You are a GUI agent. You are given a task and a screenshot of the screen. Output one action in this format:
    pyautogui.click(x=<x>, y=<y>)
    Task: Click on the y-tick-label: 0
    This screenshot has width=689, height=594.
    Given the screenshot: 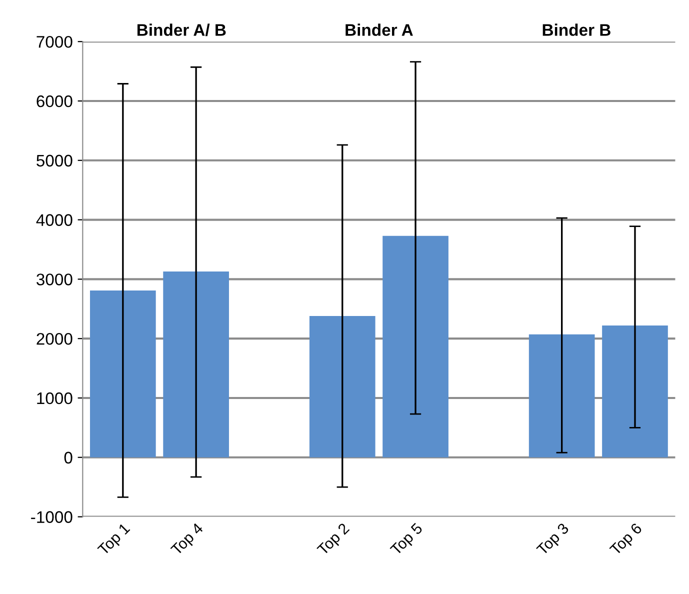 What is the action you would take?
    pyautogui.click(x=68, y=458)
    